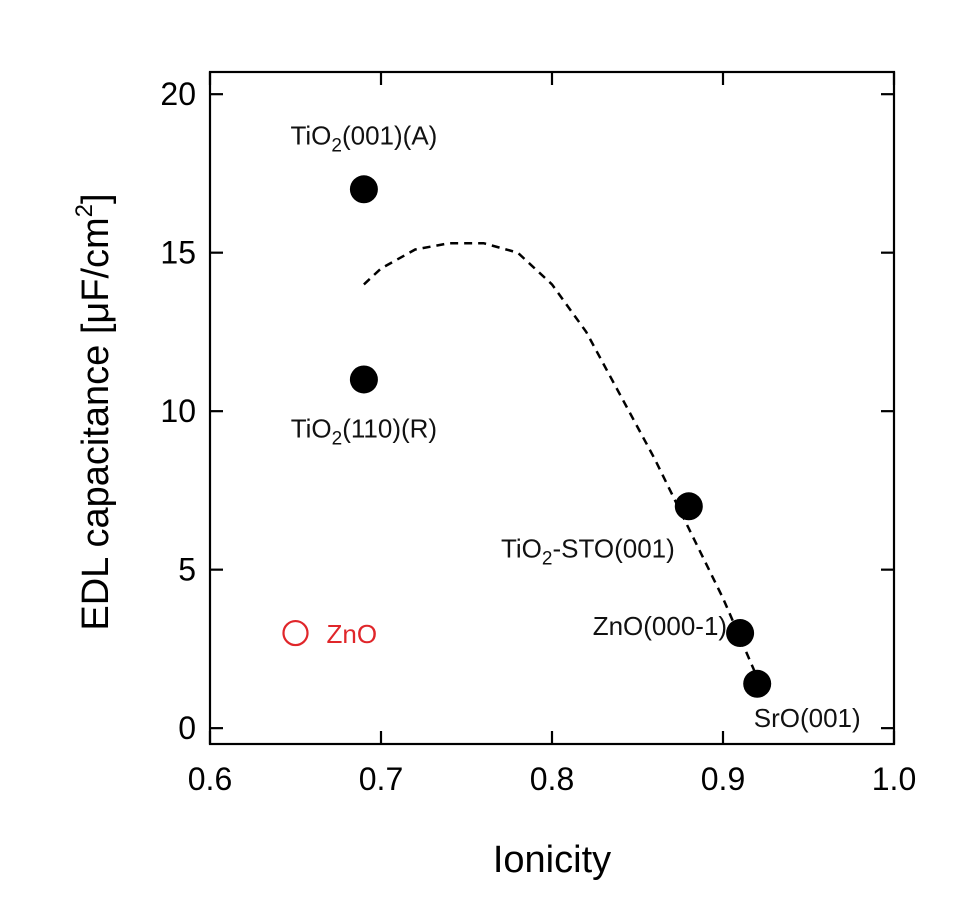  I want to click on x-tick-label: 0.9, so click(723, 779).